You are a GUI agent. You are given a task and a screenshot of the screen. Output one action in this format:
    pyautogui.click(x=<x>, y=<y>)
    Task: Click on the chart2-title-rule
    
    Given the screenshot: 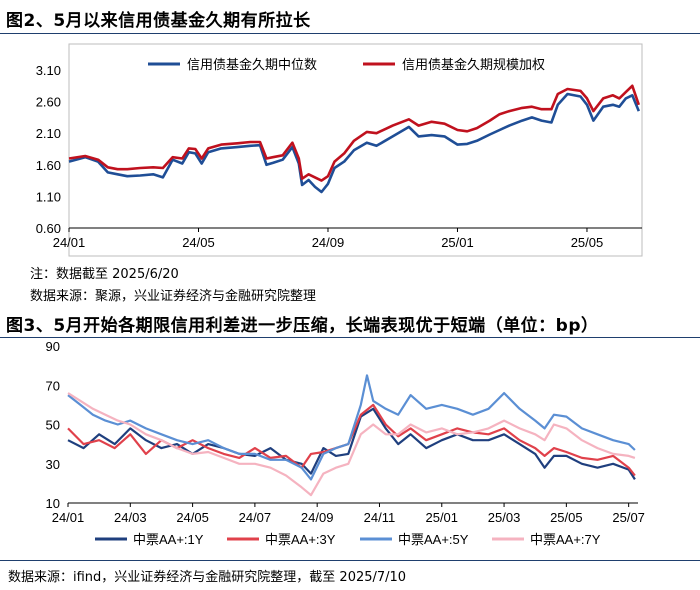 What is the action you would take?
    pyautogui.click(x=350, y=337)
    